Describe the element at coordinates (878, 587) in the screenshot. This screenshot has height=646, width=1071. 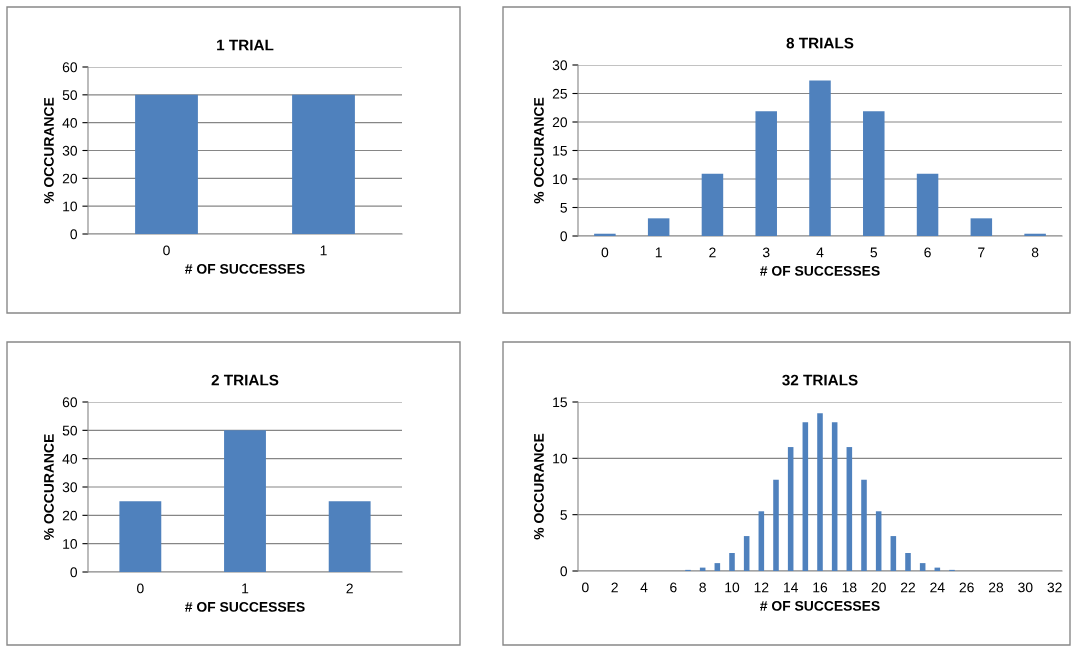
I see `x-tick-label: 20` at that location.